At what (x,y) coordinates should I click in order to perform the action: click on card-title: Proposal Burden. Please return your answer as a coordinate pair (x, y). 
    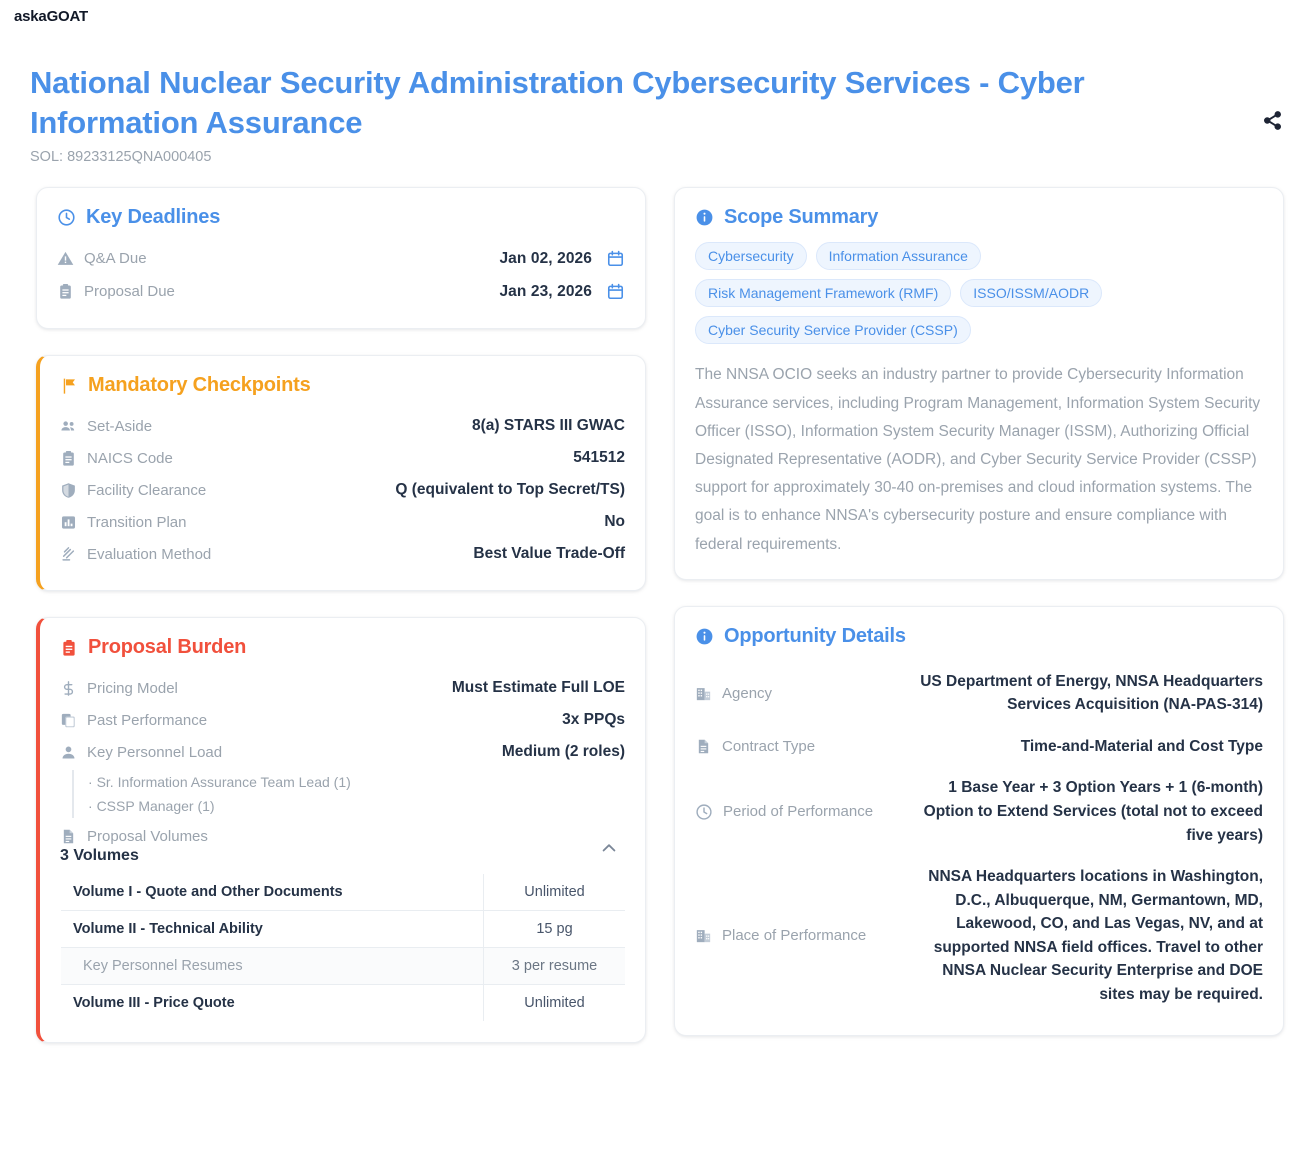
    Looking at the image, I should click on (167, 647).